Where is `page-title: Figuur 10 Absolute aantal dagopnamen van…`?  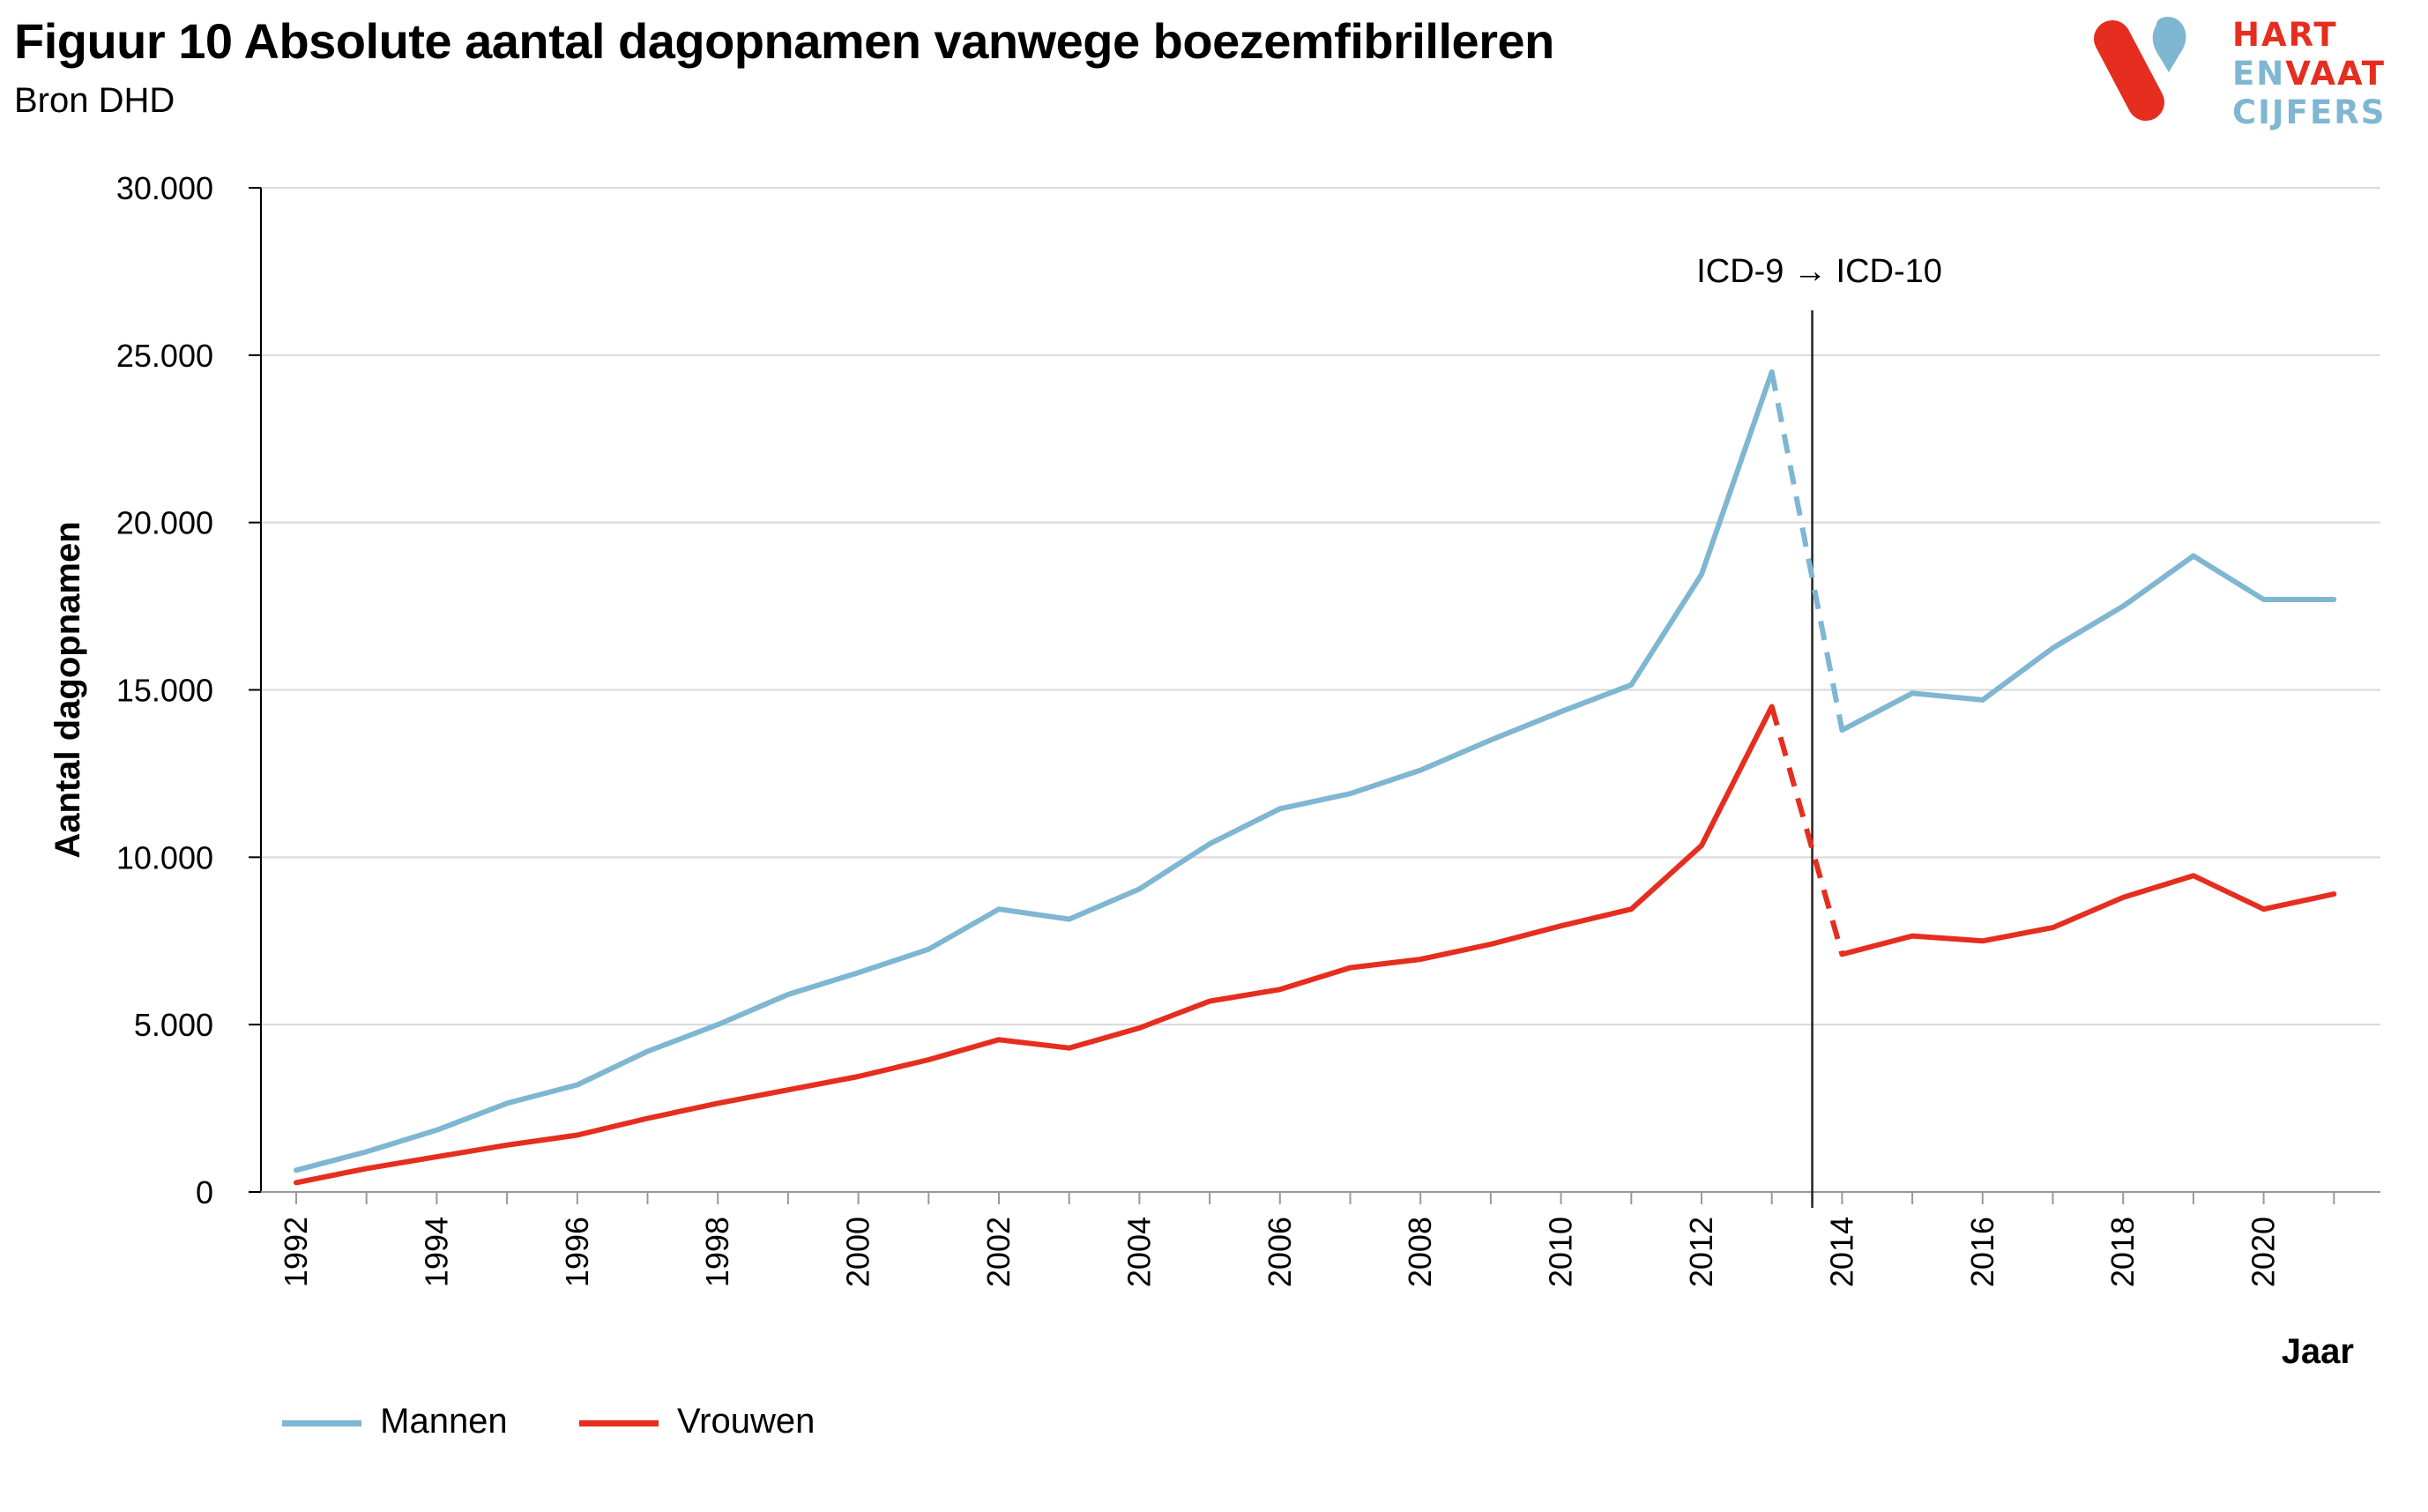 page-title: Figuur 10 Absolute aantal dagopnamen van… is located at coordinates (784, 41).